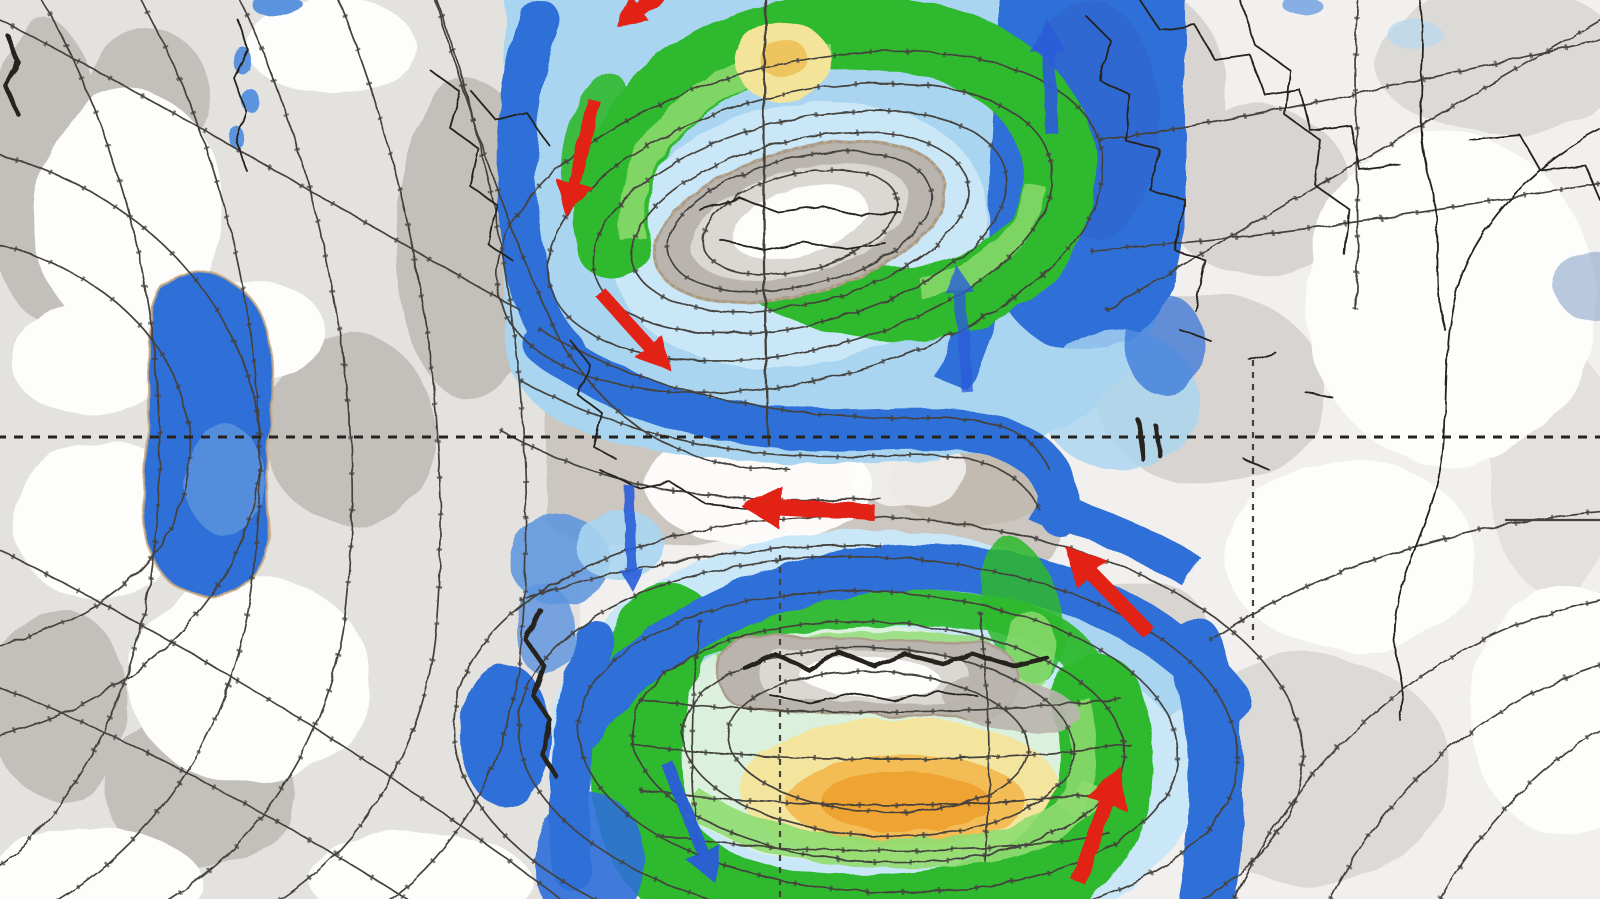 This screenshot has height=899, width=1600. What do you see at coordinates (1577, 285) in the screenshot?
I see `right-edge-bluegray` at bounding box center [1577, 285].